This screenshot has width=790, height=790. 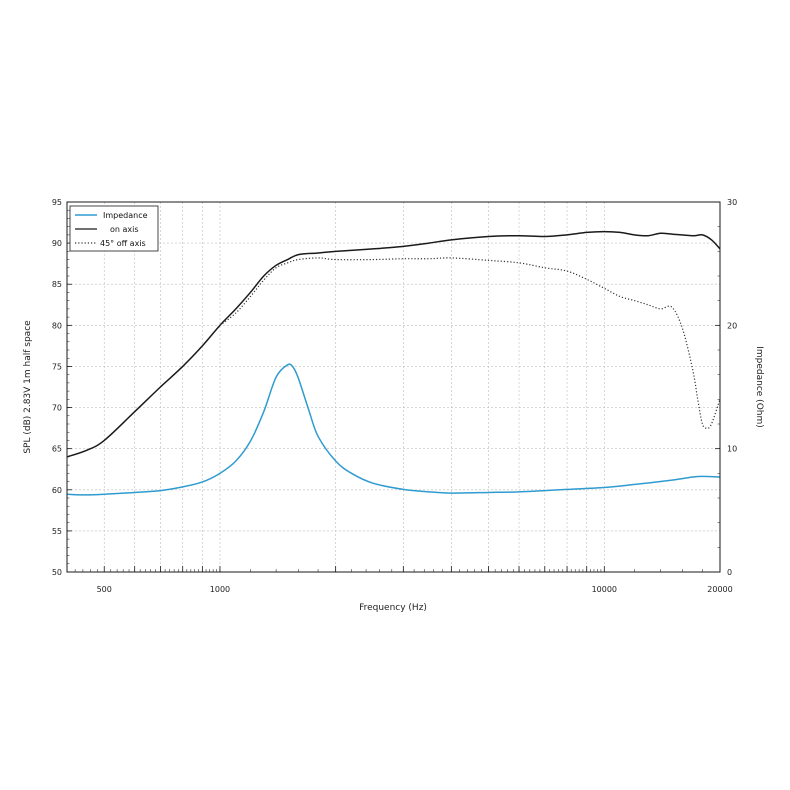 What do you see at coordinates (732, 202) in the screenshot?
I see `y2-tick-label: 30` at bounding box center [732, 202].